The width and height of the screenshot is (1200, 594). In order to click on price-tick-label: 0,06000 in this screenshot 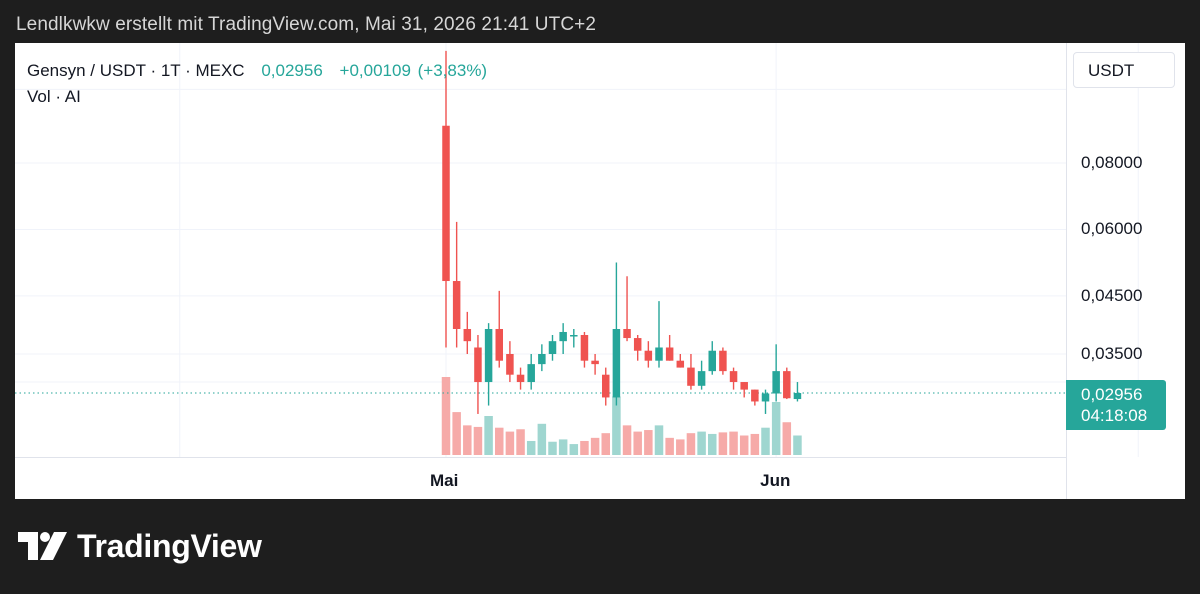, I will do `click(1112, 229)`.